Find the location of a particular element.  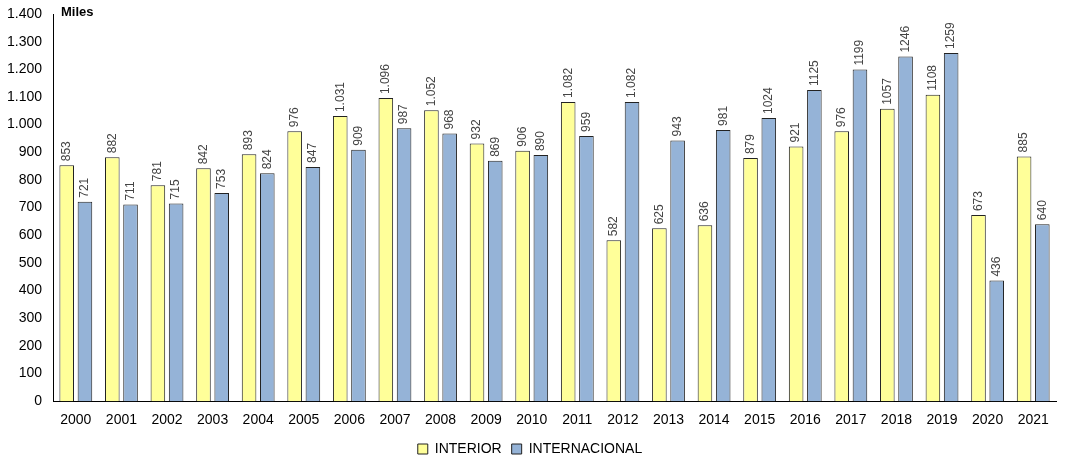

x-tick-label: 2001 is located at coordinates (121, 419).